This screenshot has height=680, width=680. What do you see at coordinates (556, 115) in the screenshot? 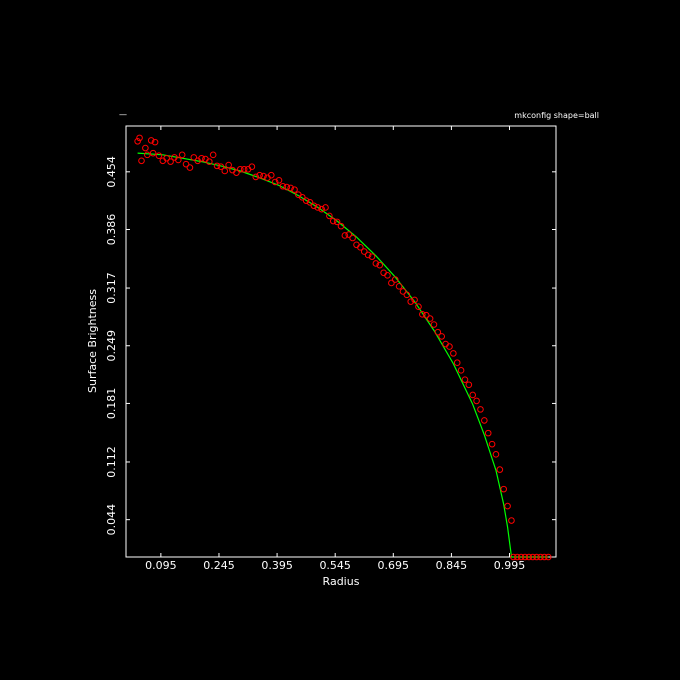
I see `chart-subtitle: mkconfig shape=ball` at bounding box center [556, 115].